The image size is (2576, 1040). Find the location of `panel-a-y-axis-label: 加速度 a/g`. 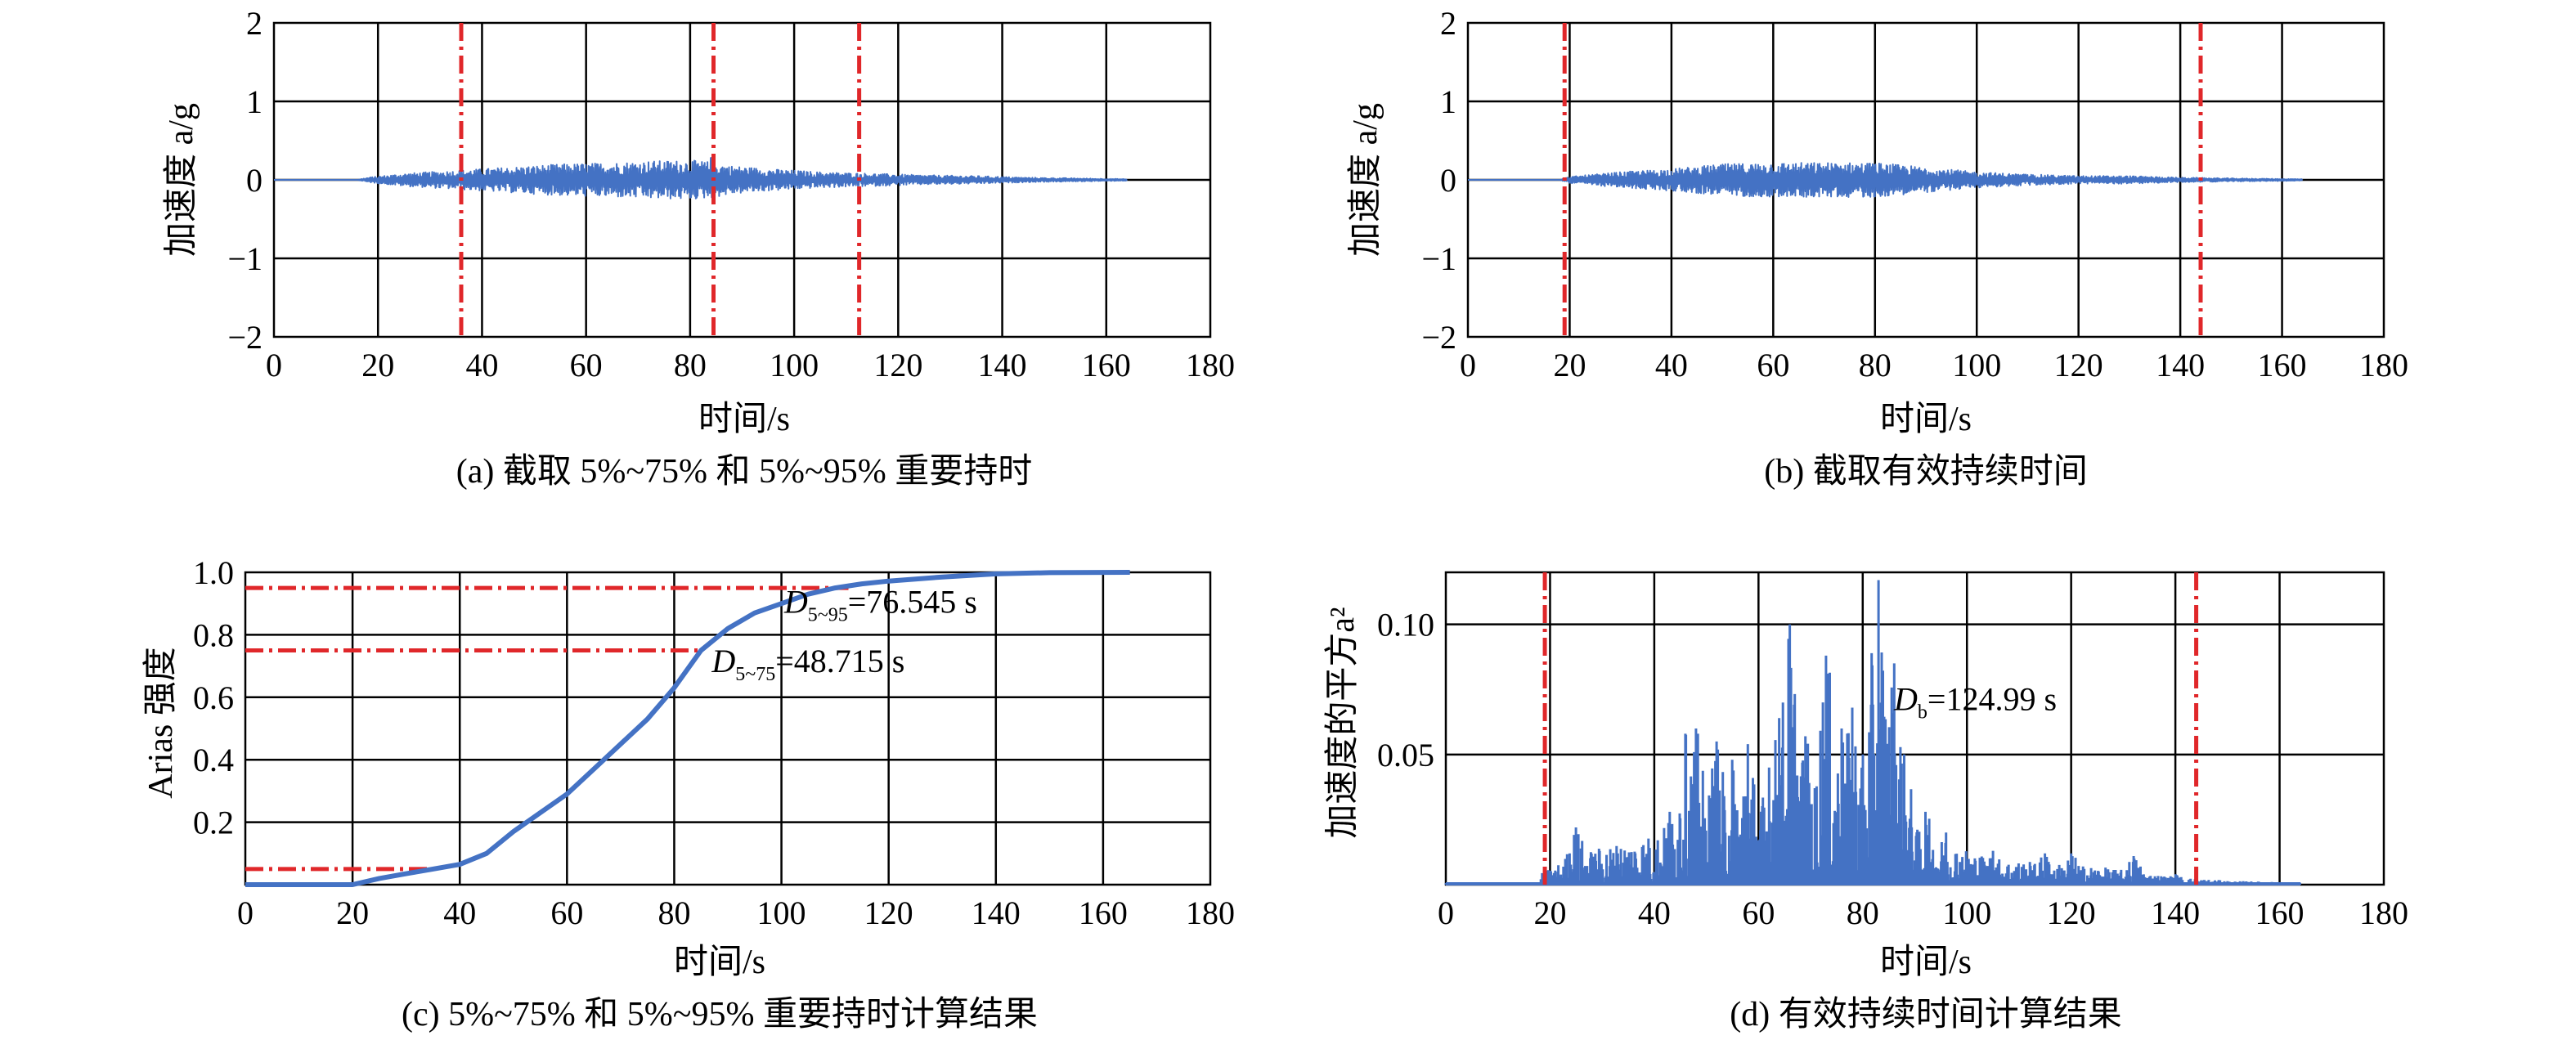

panel-a-y-axis-label: 加速度 a/g is located at coordinates (181, 180).